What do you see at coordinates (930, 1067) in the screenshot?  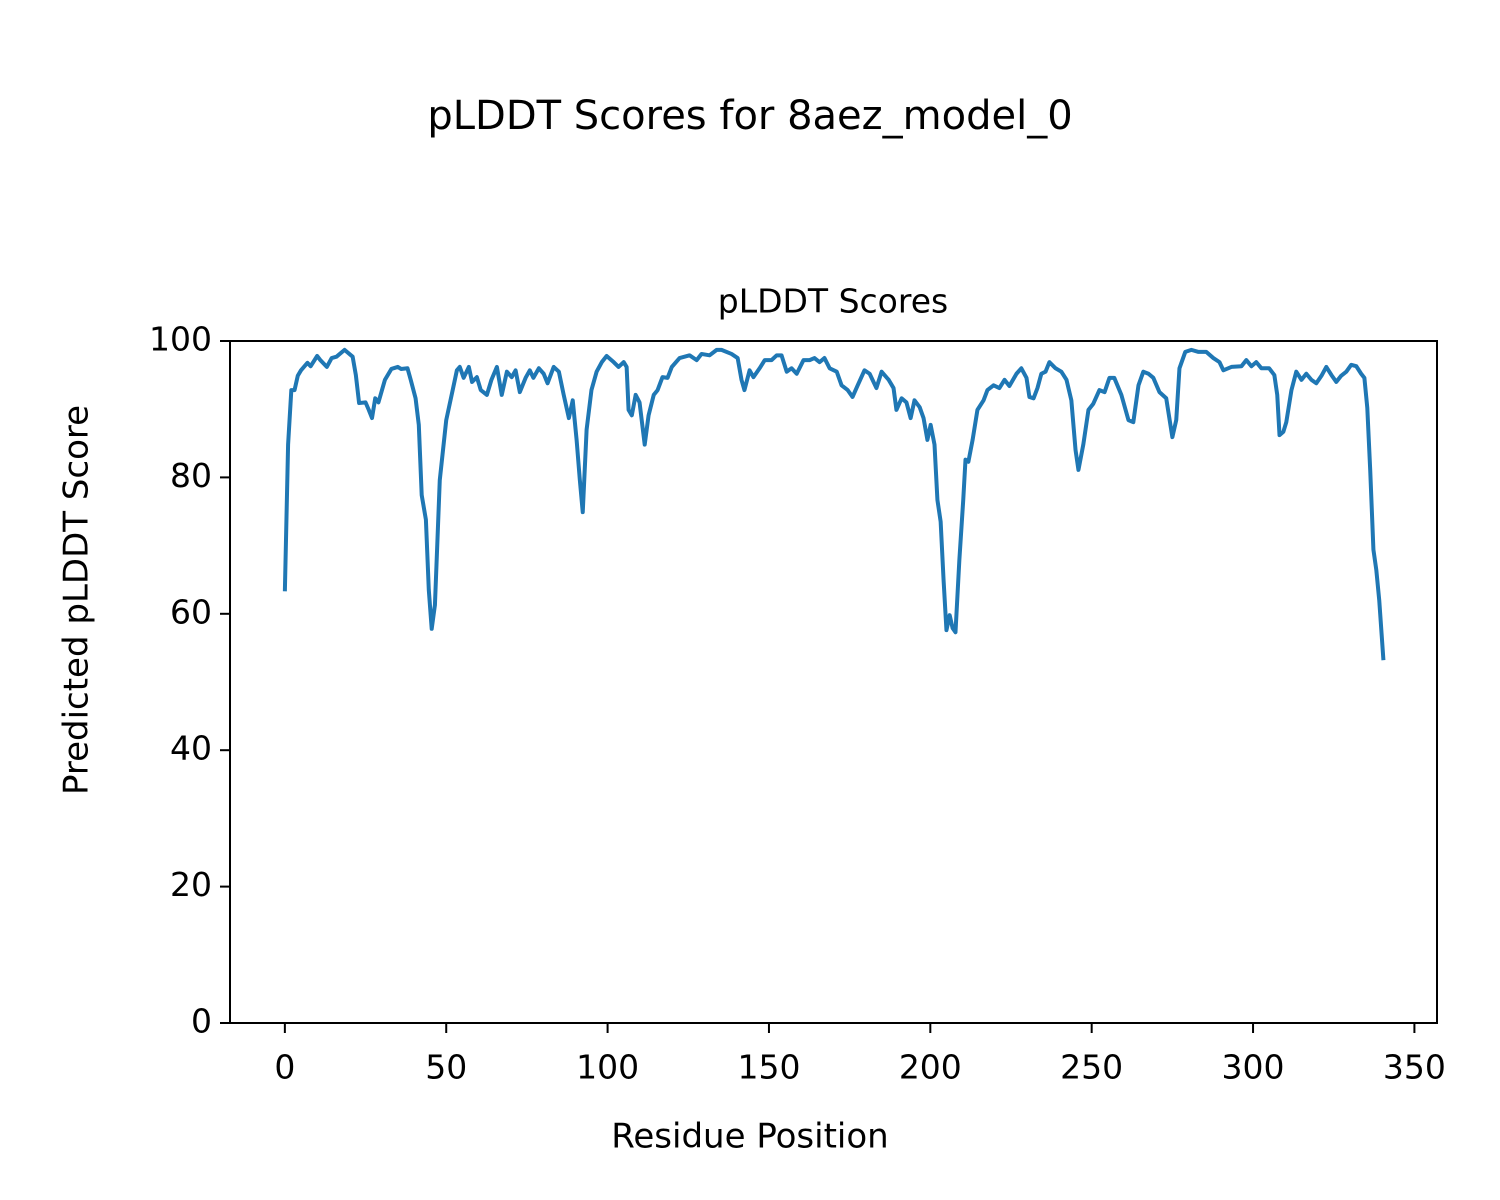 I see `x-tick-label: 200` at bounding box center [930, 1067].